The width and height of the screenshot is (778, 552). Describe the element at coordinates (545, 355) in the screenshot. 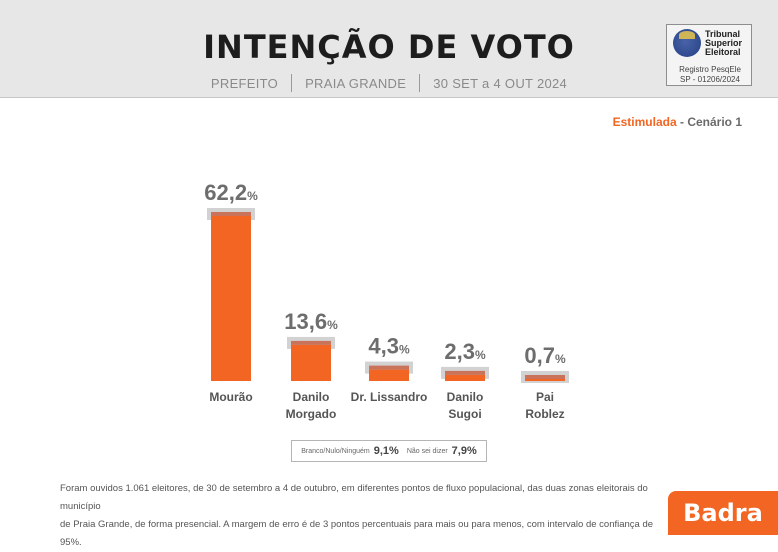

I see `value-label: 0,7%` at that location.